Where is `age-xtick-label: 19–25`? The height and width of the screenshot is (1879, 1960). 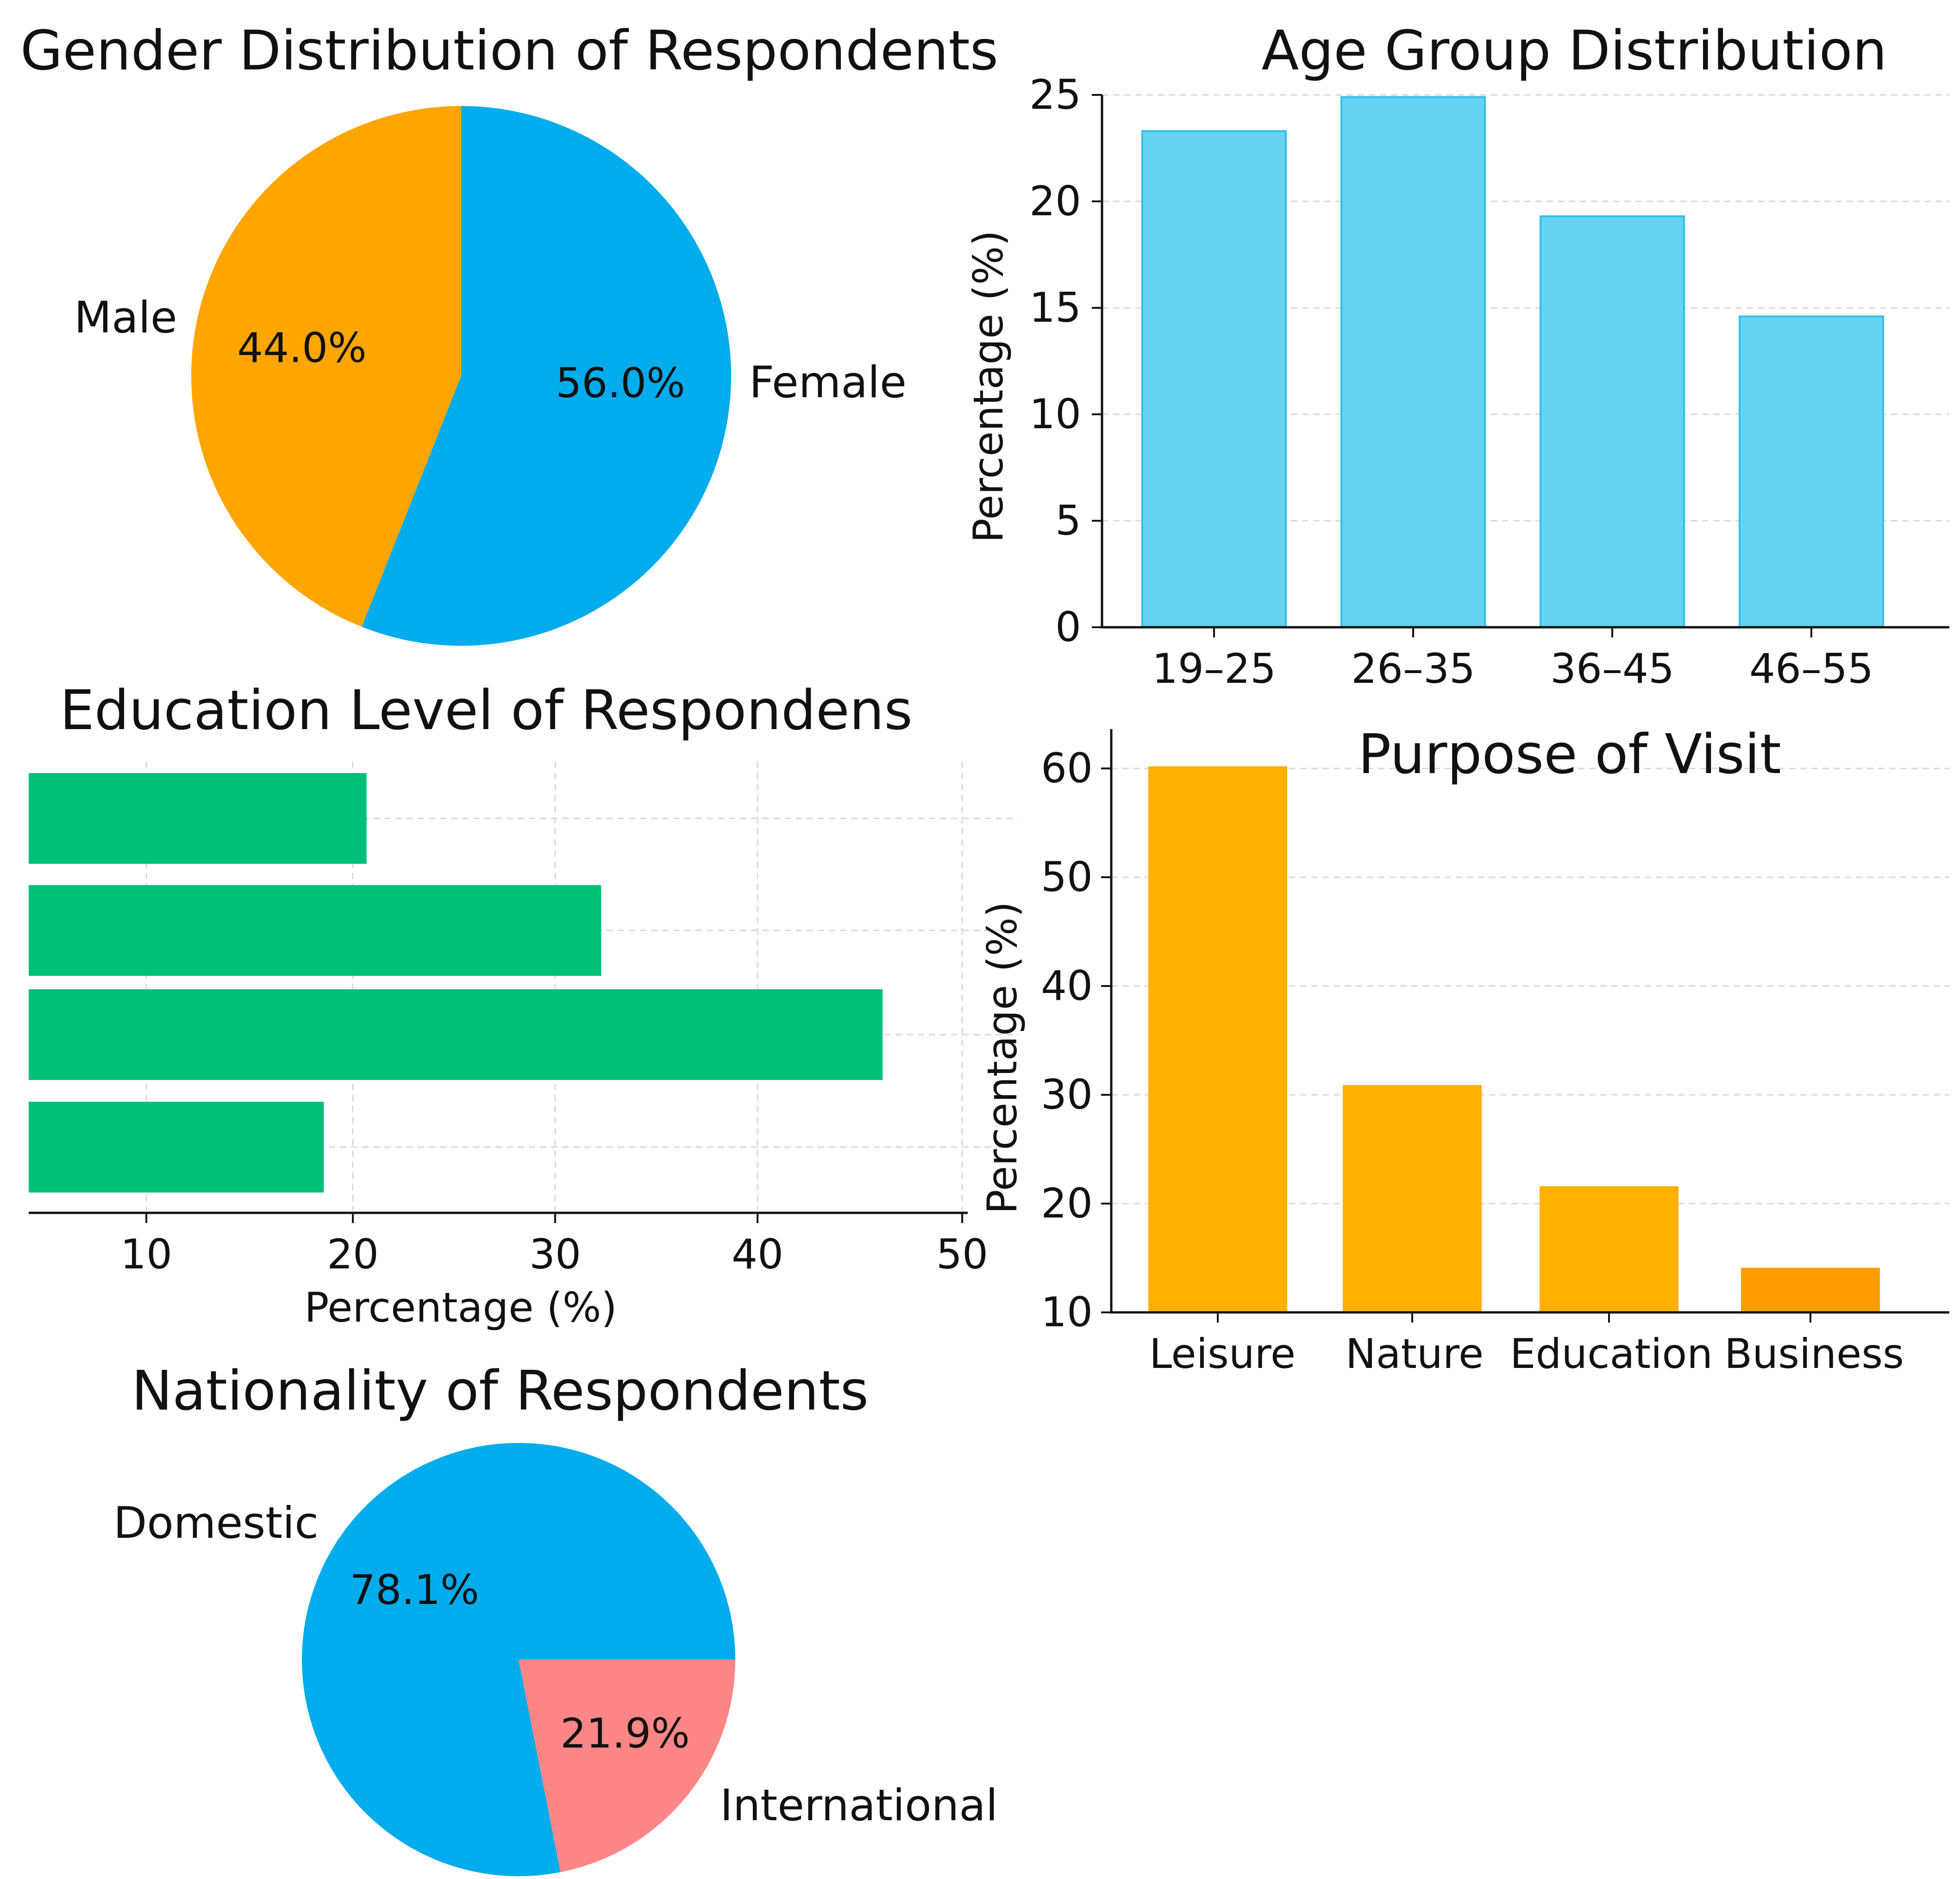 age-xtick-label: 19–25 is located at coordinates (1214, 669).